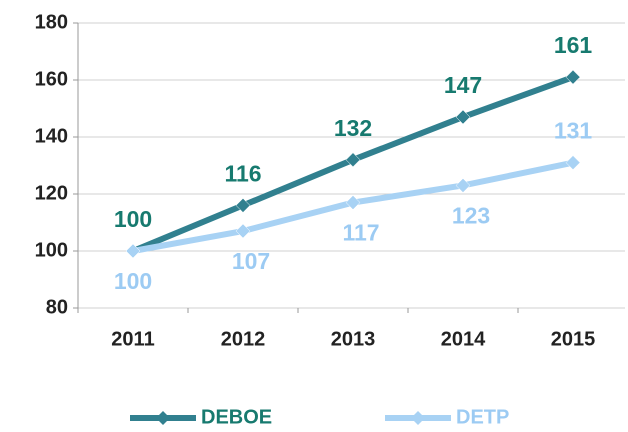 This screenshot has width=628, height=432. What do you see at coordinates (573, 131) in the screenshot?
I see `data-label: 131` at bounding box center [573, 131].